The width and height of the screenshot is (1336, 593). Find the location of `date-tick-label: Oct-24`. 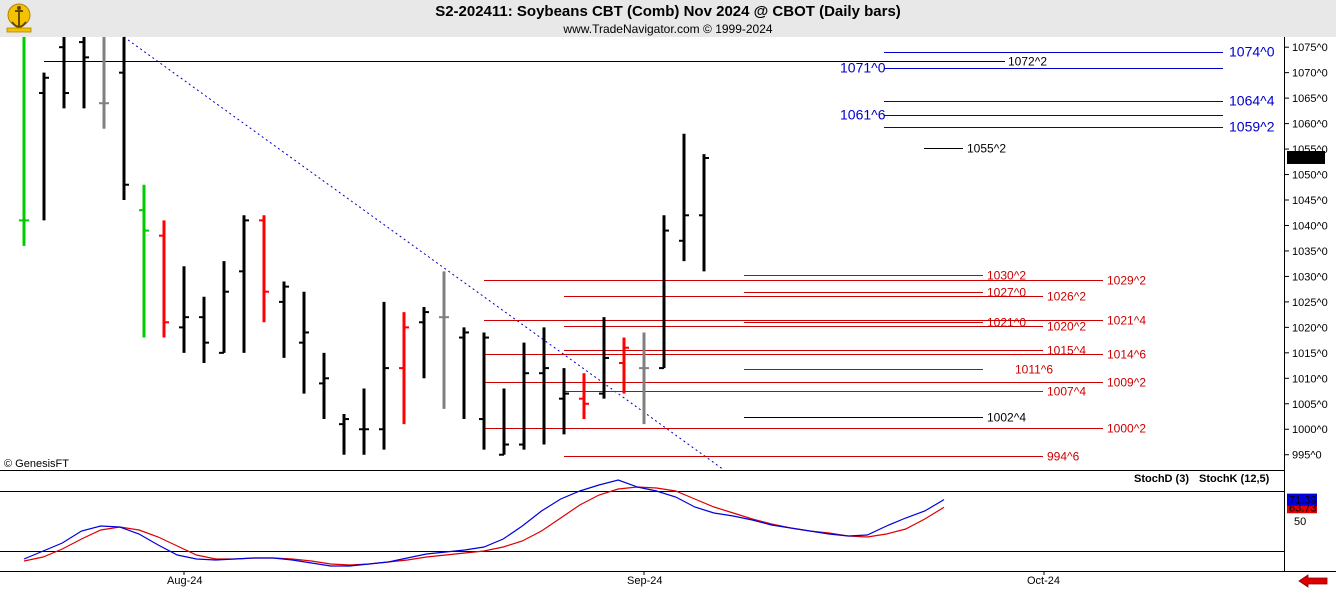

date-tick-label: Oct-24 is located at coordinates (1043, 581).